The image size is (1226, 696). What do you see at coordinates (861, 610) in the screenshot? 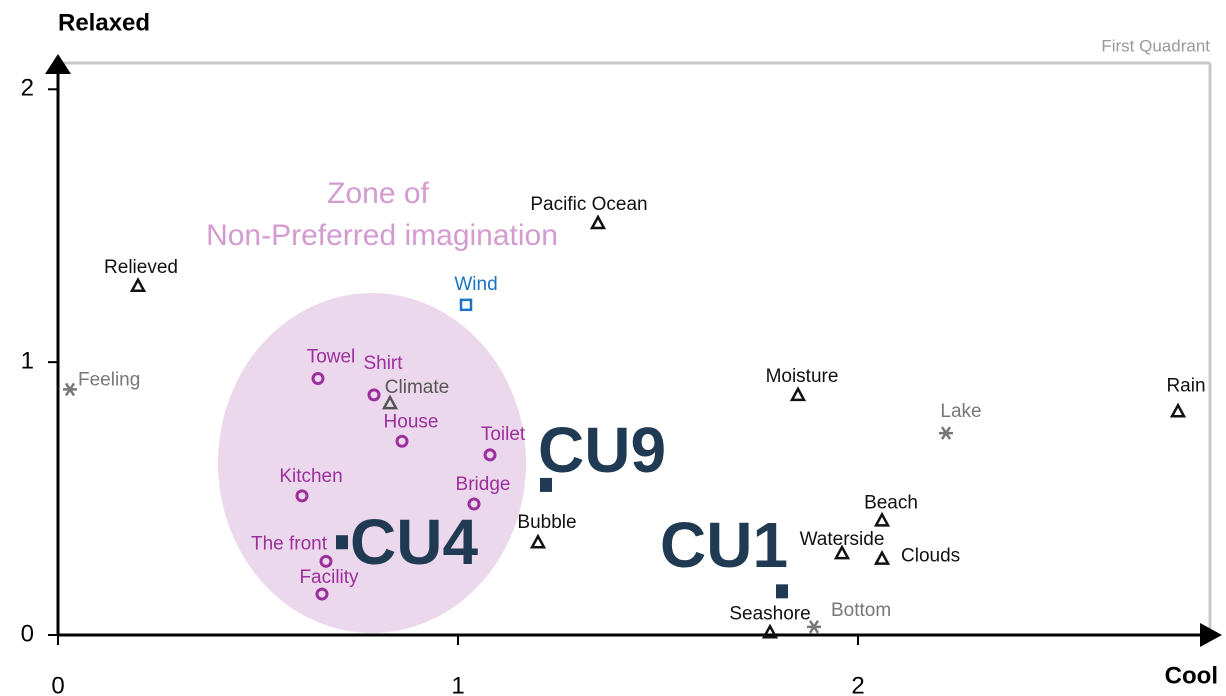
I see `point-label: Bottom` at bounding box center [861, 610].